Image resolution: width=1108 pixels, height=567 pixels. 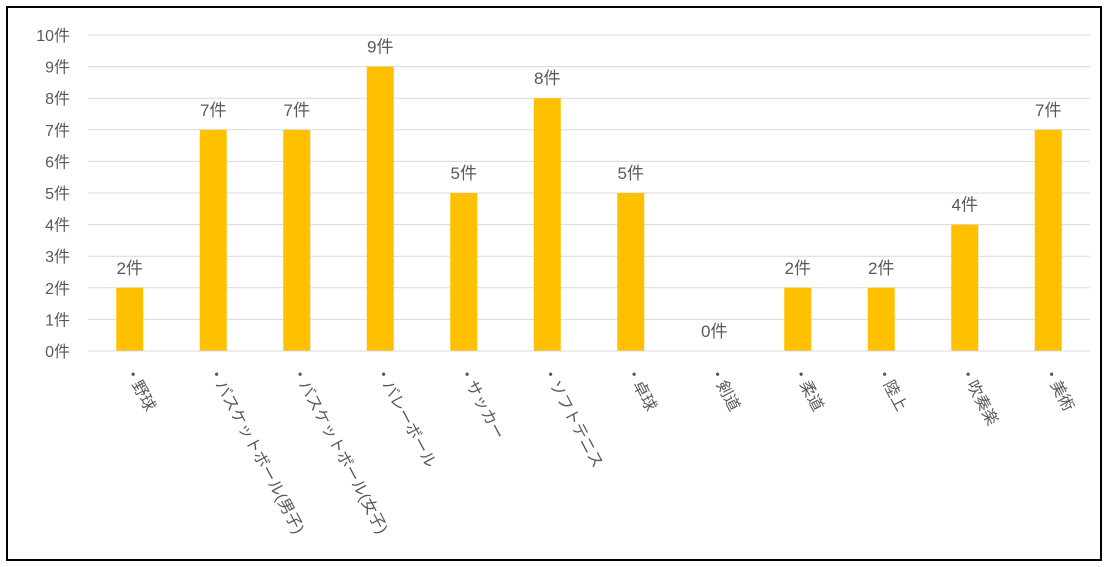 I want to click on y-tick-label: 8件, so click(x=57, y=99).